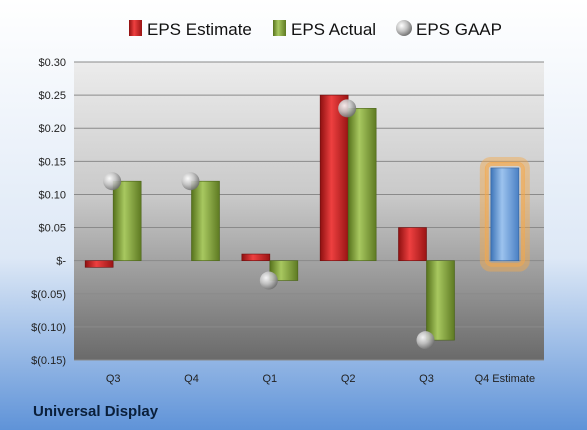 The image size is (587, 430). Describe the element at coordinates (52, 63) in the screenshot. I see `y-tick-label: $0.30` at that location.